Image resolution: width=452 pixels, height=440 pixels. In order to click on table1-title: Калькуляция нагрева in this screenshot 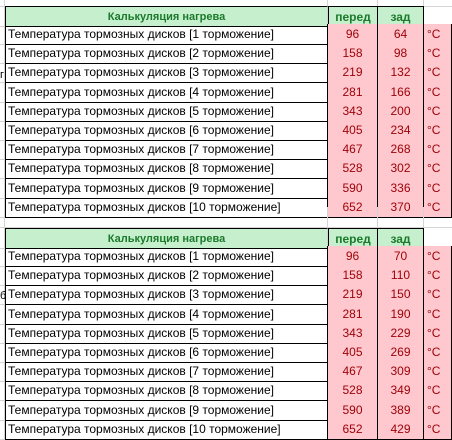, I will do `click(166, 16)`.